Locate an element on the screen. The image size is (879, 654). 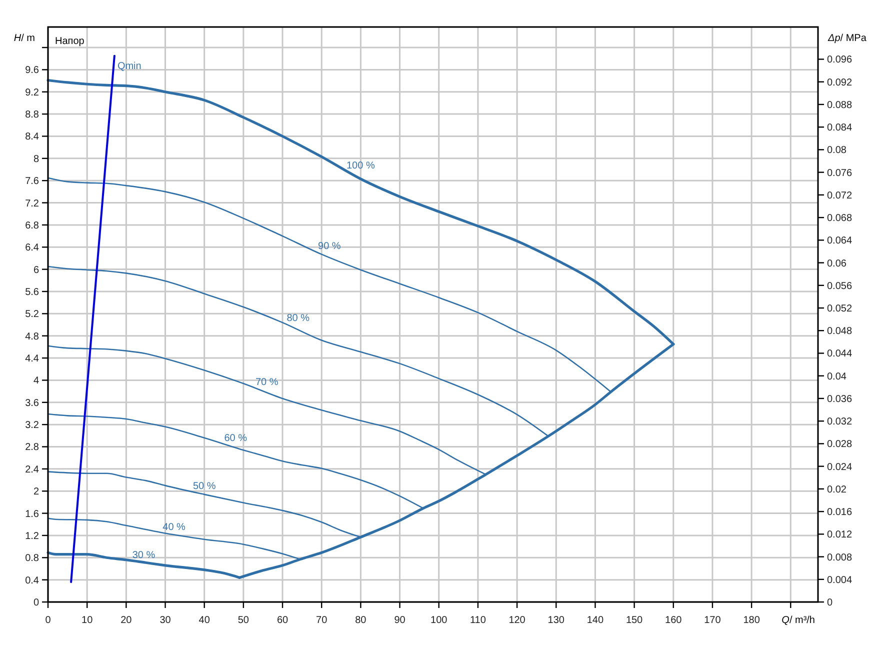
y2-tick-label: 0.048 is located at coordinates (839, 332).